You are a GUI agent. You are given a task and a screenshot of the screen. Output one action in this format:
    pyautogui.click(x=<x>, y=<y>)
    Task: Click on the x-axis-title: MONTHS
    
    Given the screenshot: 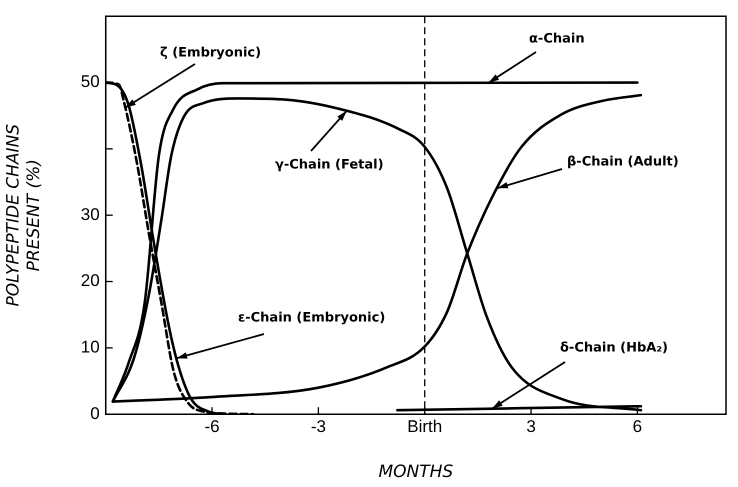 What is the action you would take?
    pyautogui.click(x=416, y=472)
    